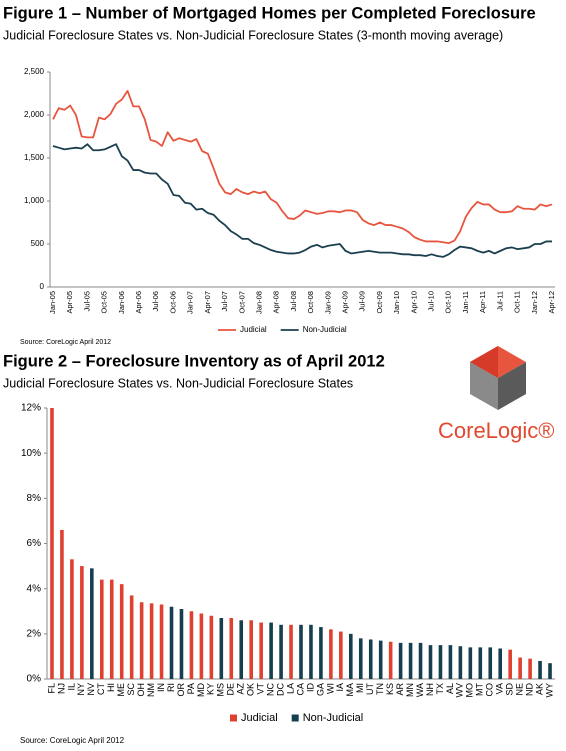  Describe the element at coordinates (31, 453) in the screenshot. I see `y-tick-label: 10%` at that location.